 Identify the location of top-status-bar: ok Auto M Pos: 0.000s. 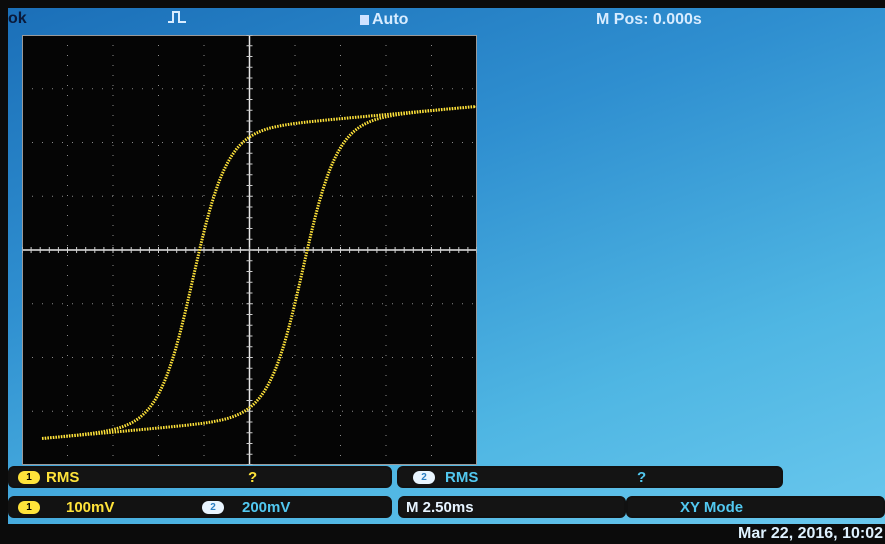
(446, 20).